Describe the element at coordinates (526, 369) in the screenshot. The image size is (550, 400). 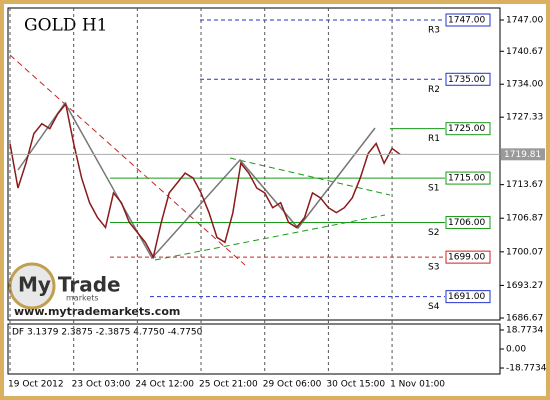
I see `y-tick-label: -18.7734` at that location.